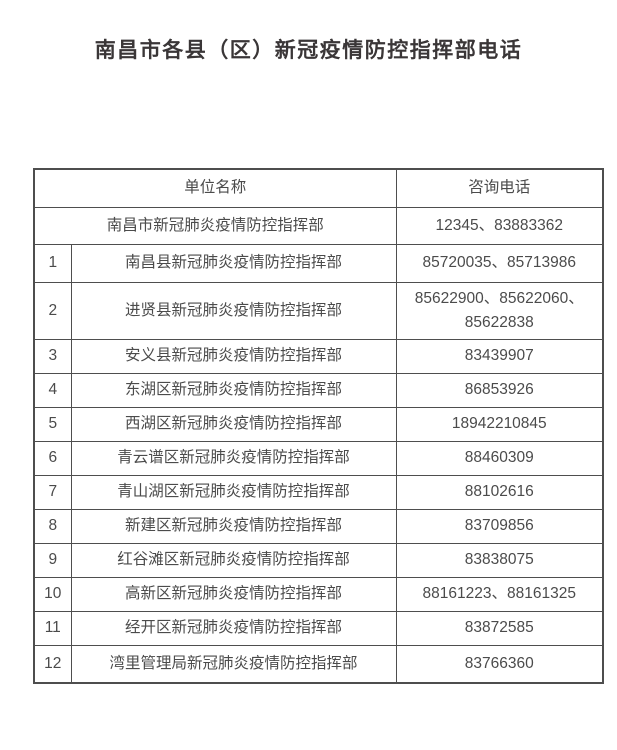 This screenshot has height=750, width=617. I want to click on table-row: 7 青山湖区新冠肺炎疫情防控指挥部 88102616, so click(318, 492).